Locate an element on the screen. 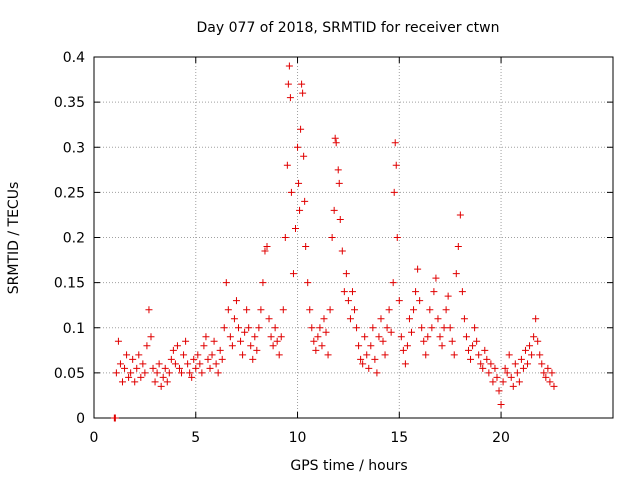  y-tick-label: 0.35 is located at coordinates (69, 103).